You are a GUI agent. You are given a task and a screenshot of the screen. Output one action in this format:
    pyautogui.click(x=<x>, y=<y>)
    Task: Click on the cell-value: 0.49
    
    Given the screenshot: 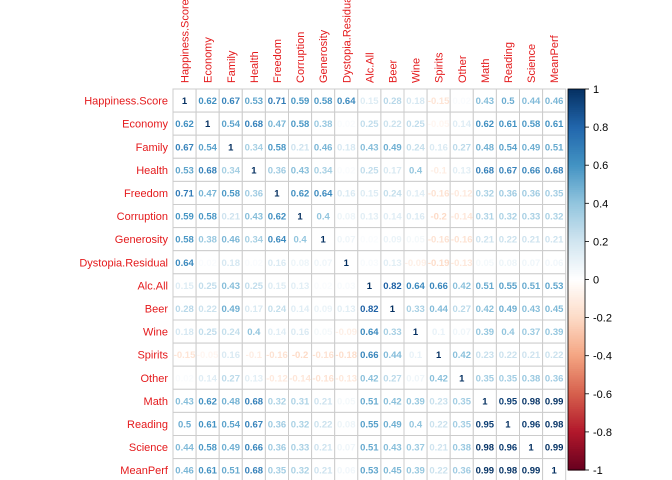 What is the action you would take?
    pyautogui.click(x=531, y=147)
    